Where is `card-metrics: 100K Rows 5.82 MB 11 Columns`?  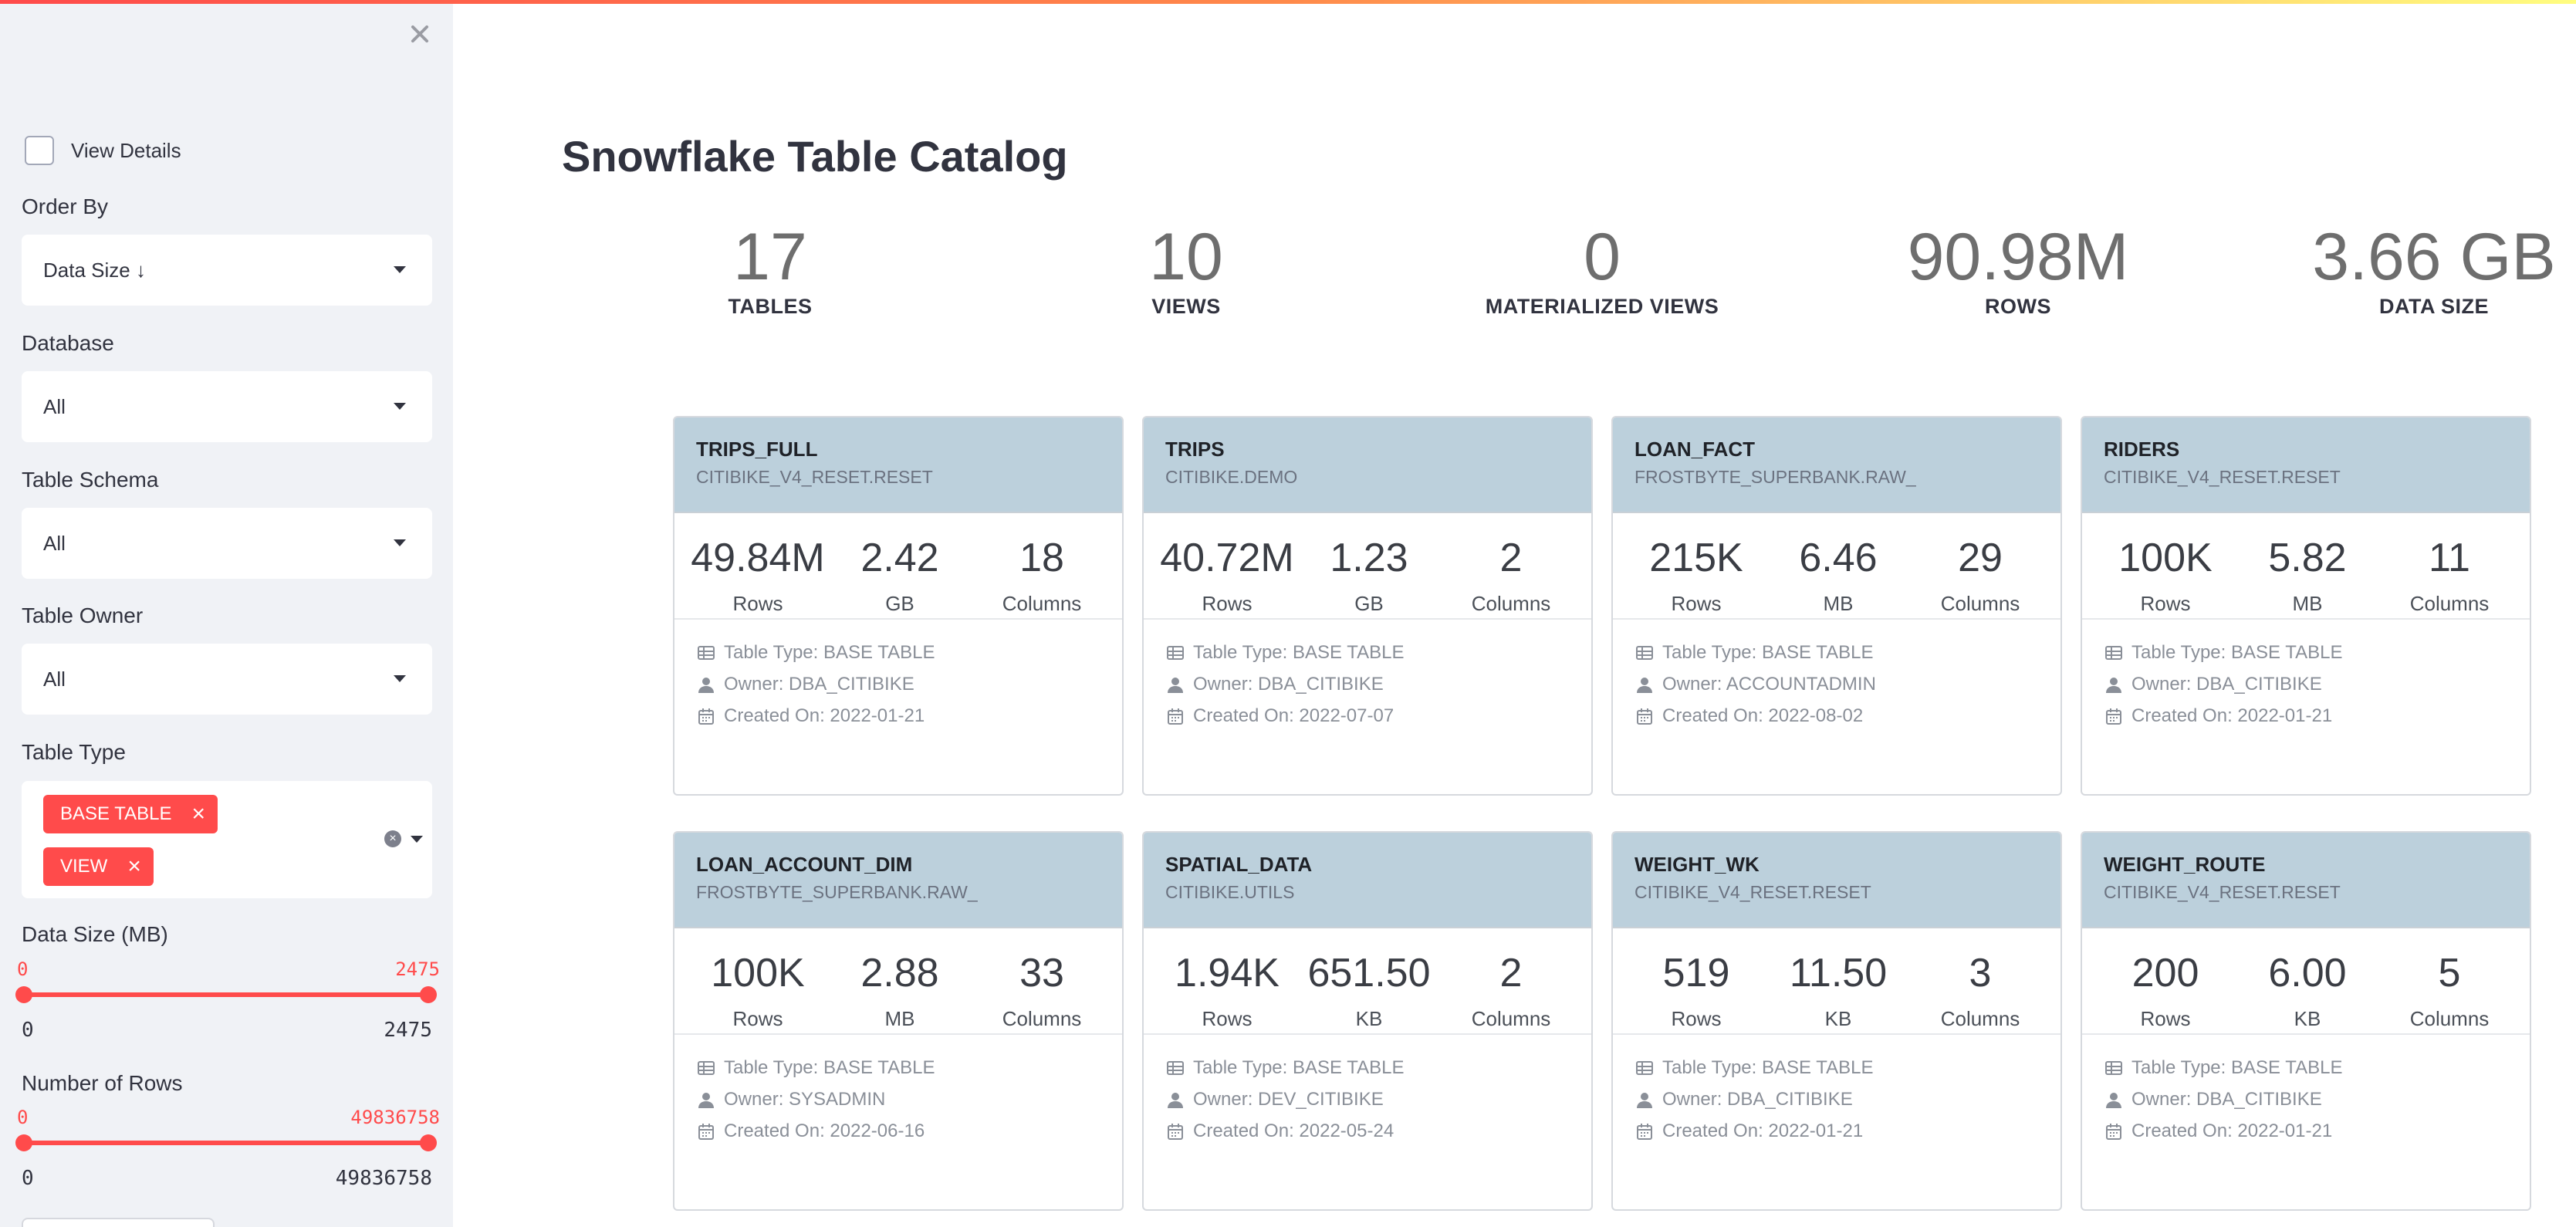 card-metrics: 100K Rows 5.82 MB 11 Columns is located at coordinates (2306, 567).